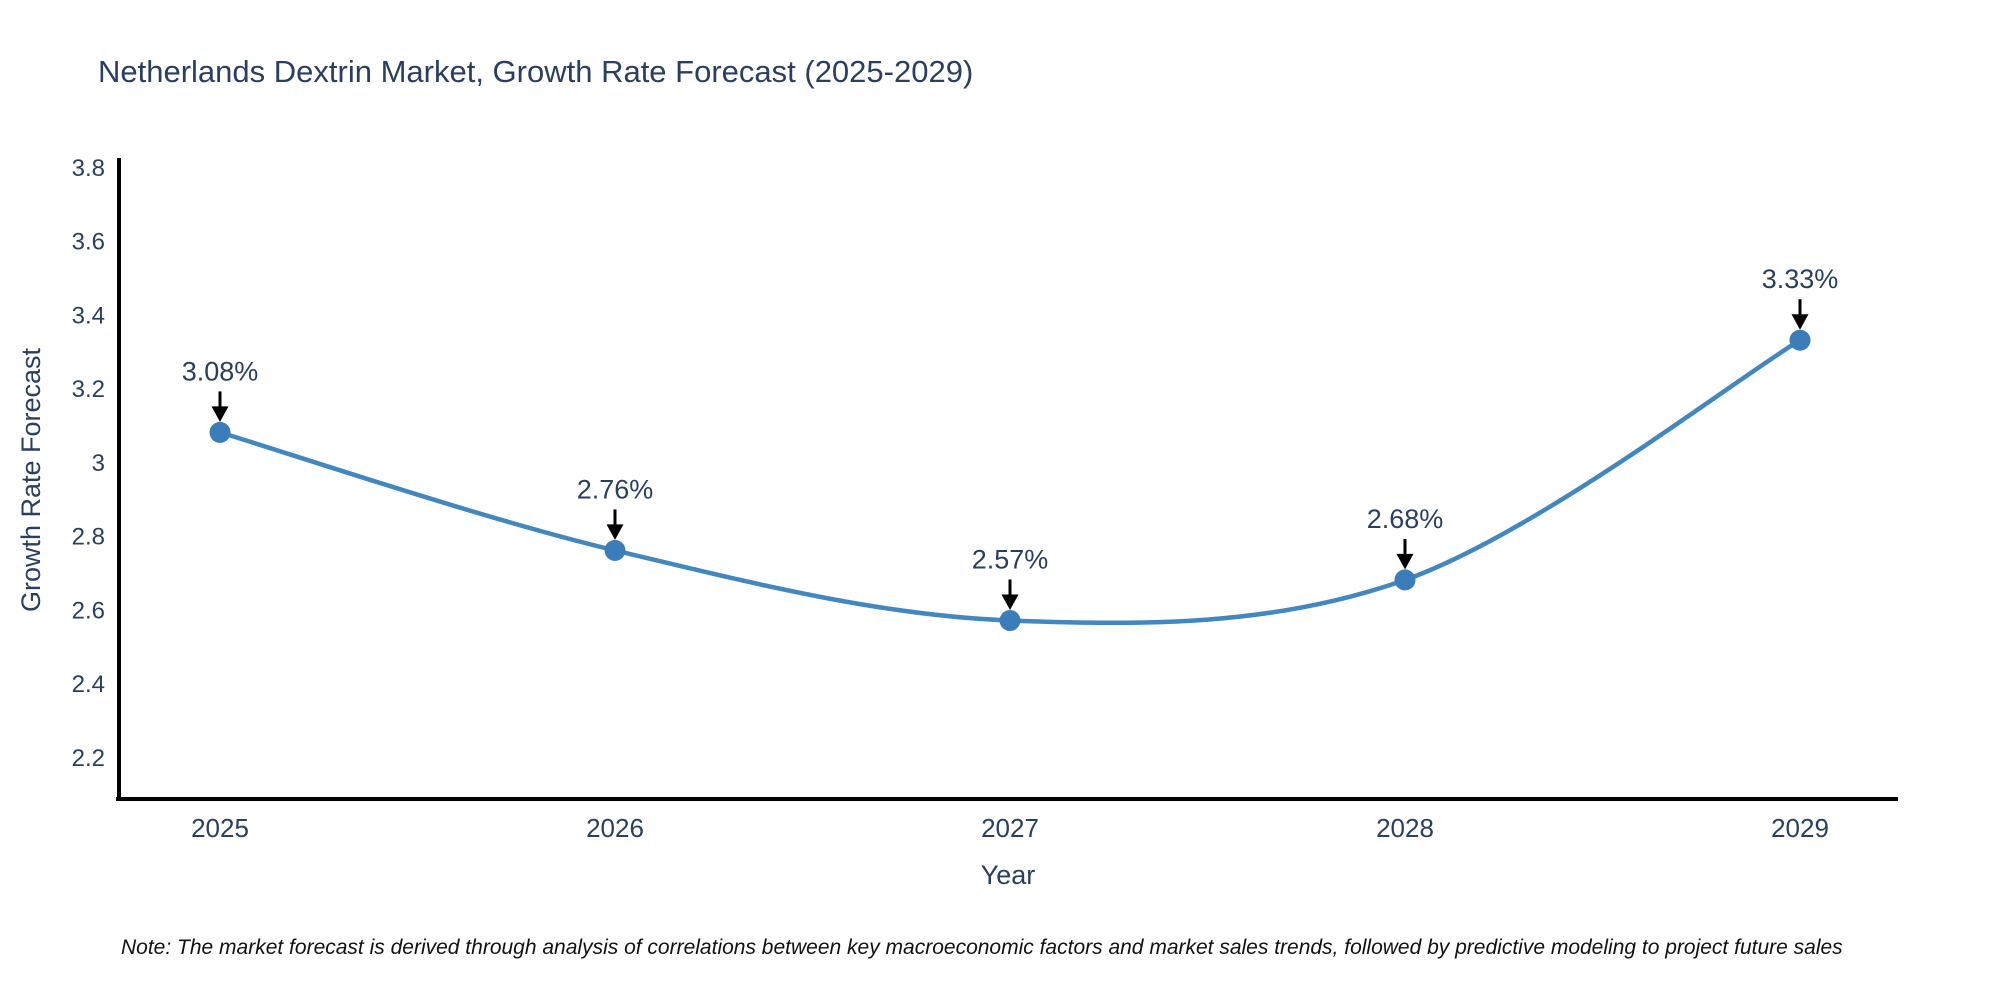 The width and height of the screenshot is (2000, 1000). I want to click on data-point-label: 3.08%, so click(220, 371).